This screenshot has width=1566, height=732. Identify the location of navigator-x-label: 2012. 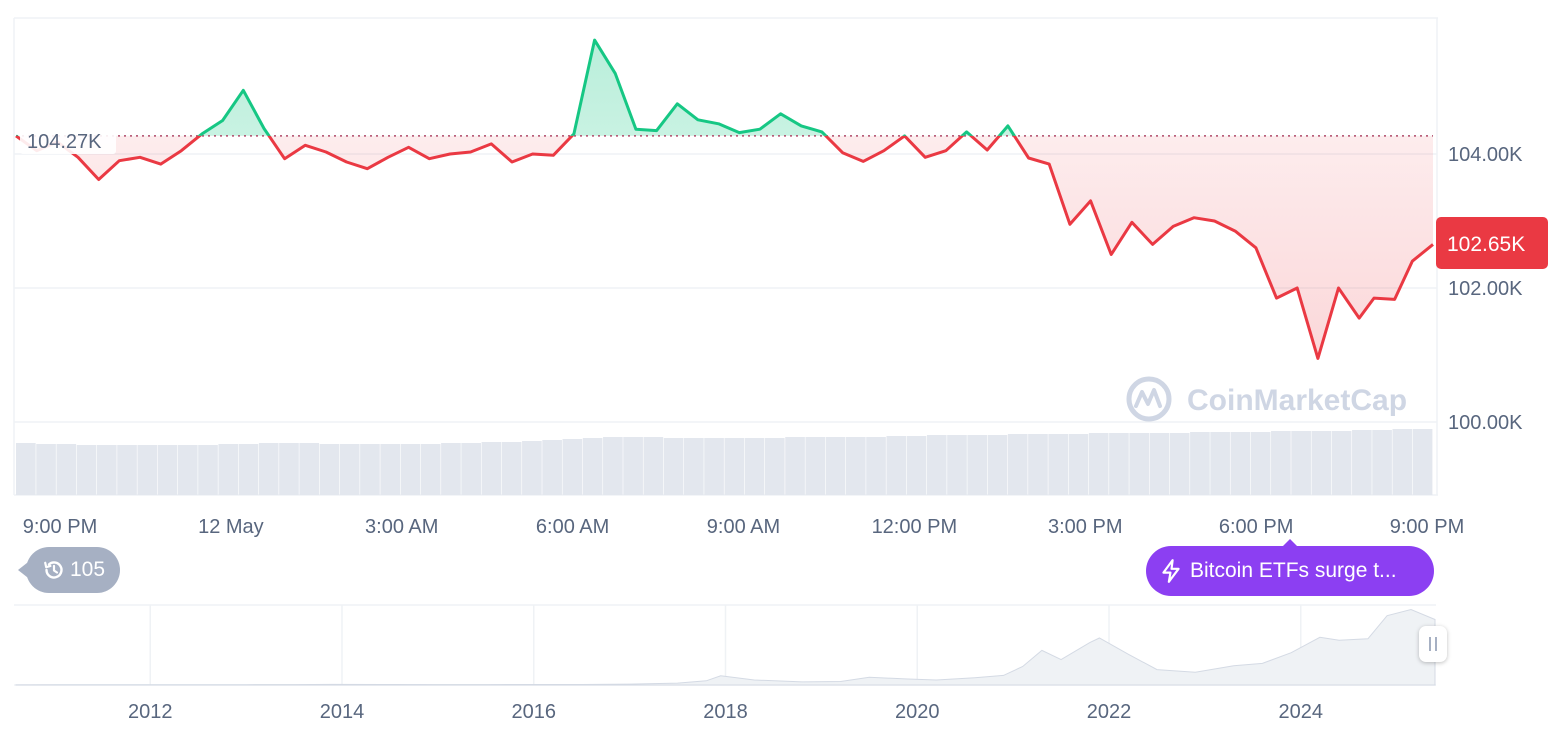
(150, 712).